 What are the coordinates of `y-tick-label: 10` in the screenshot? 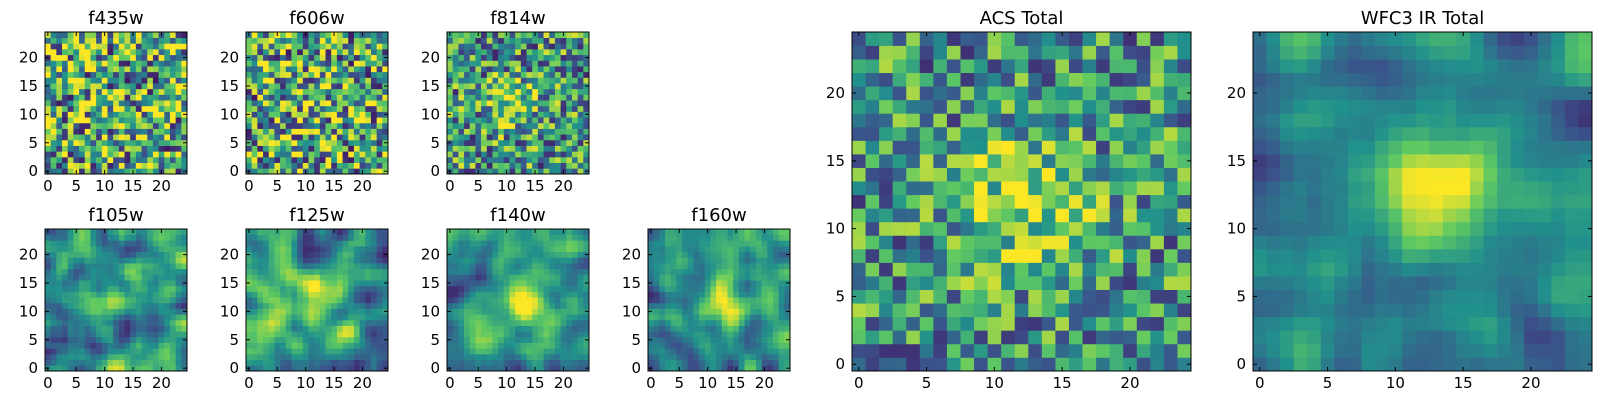 It's located at (430, 311).